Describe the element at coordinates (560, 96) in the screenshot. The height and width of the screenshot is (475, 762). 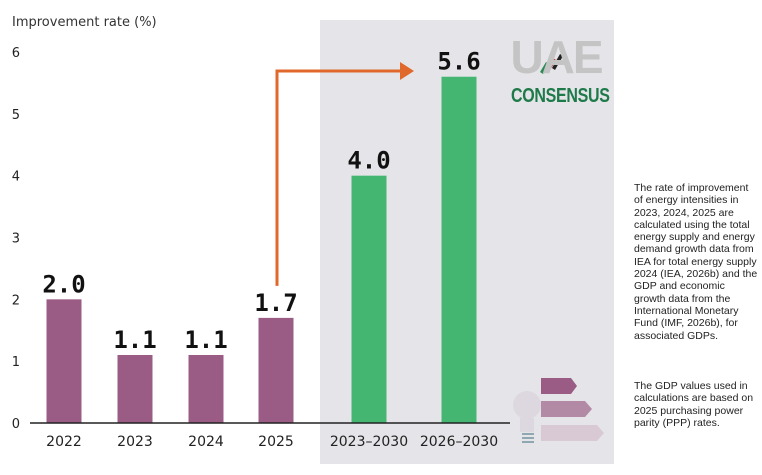
I see `logo-consensus-text: CONSENSUS` at that location.